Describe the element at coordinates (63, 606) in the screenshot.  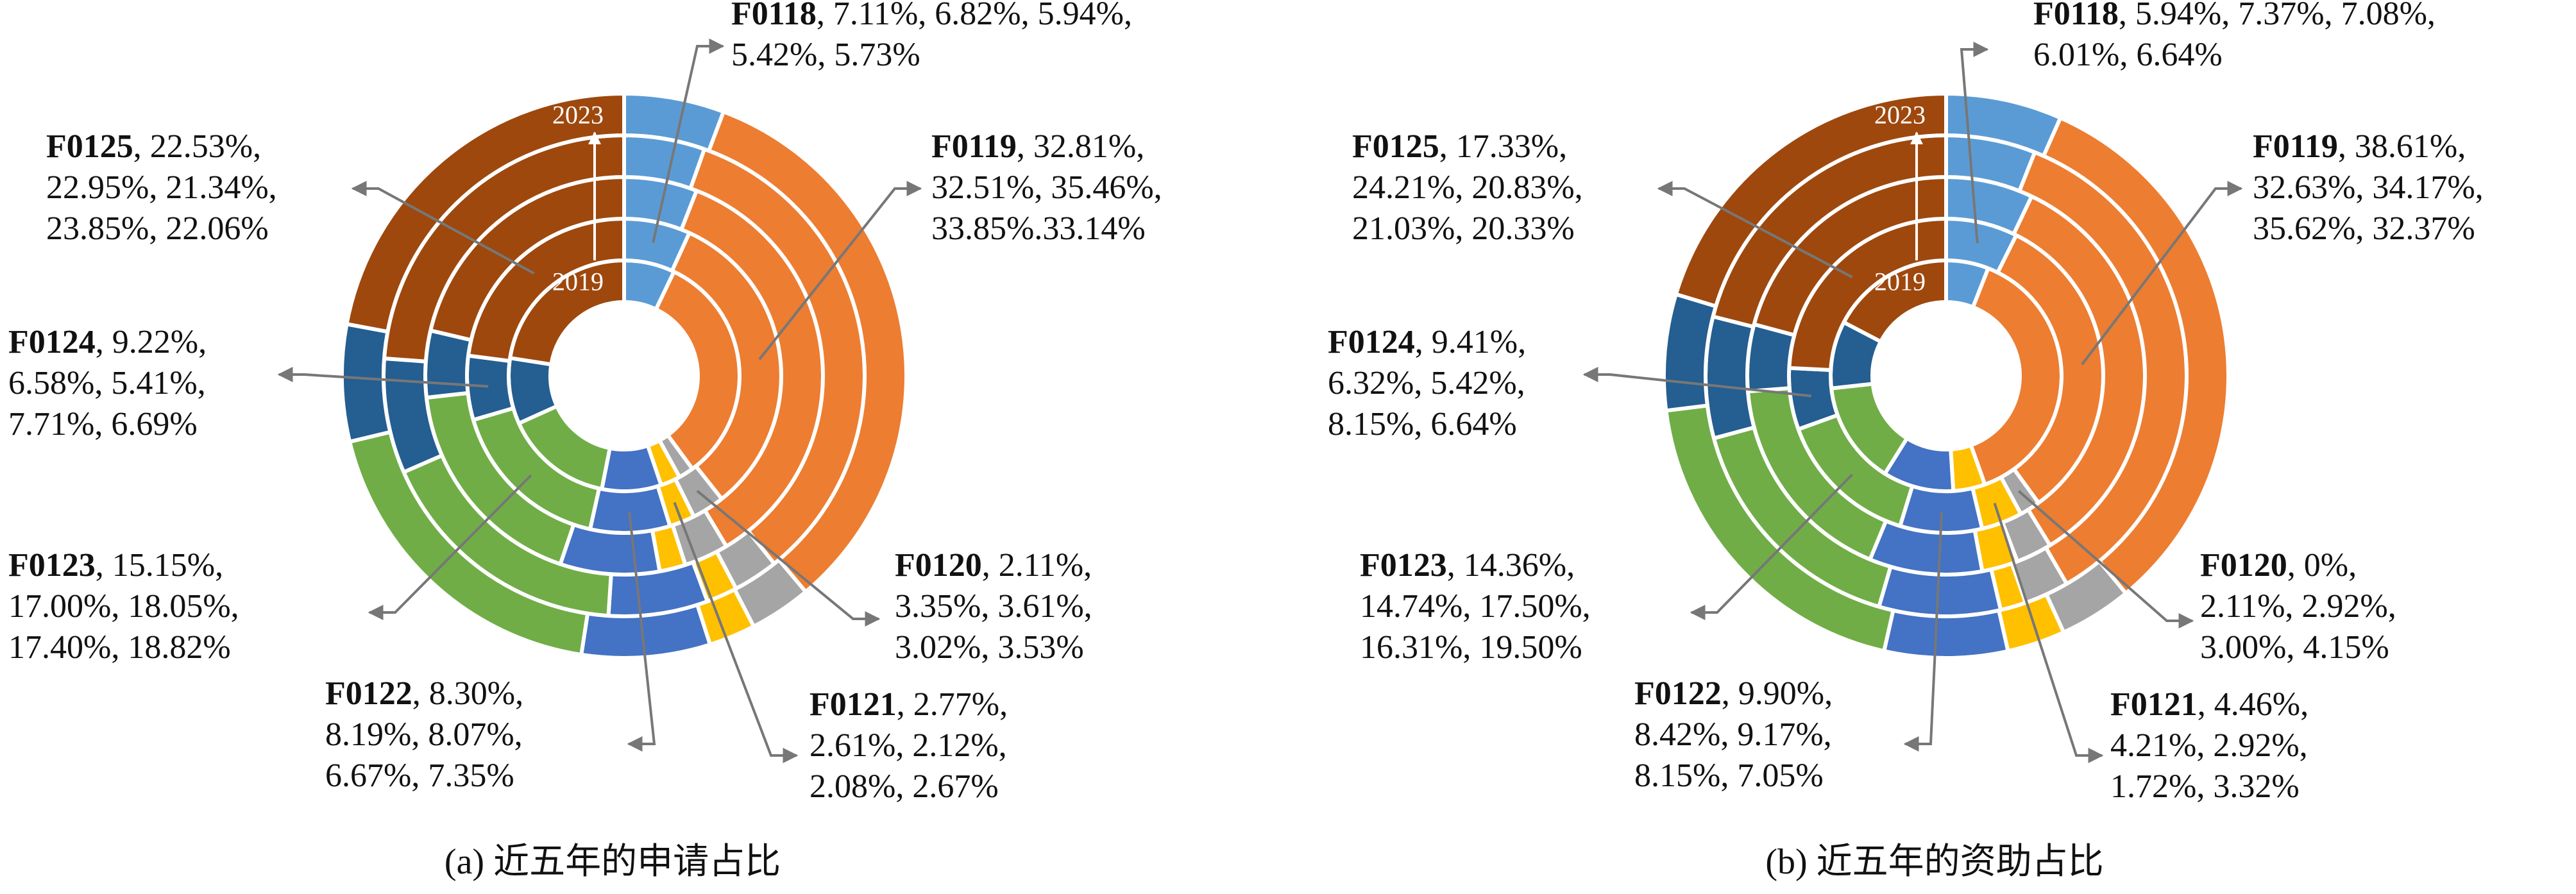
I see `value-label: 17.00%,` at that location.